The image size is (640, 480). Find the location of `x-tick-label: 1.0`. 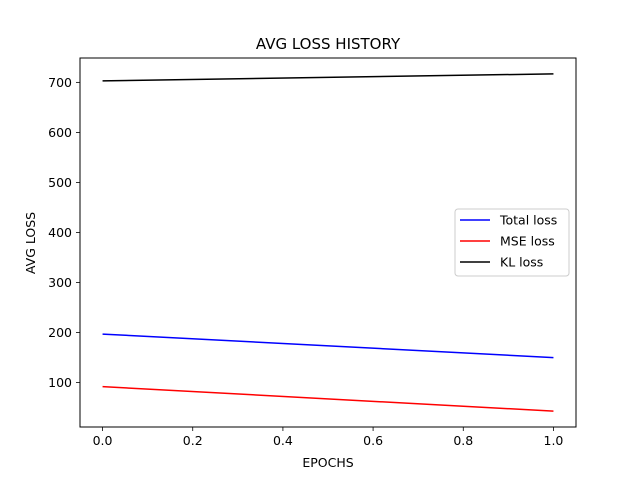

x-tick-label: 1.0 is located at coordinates (554, 440).